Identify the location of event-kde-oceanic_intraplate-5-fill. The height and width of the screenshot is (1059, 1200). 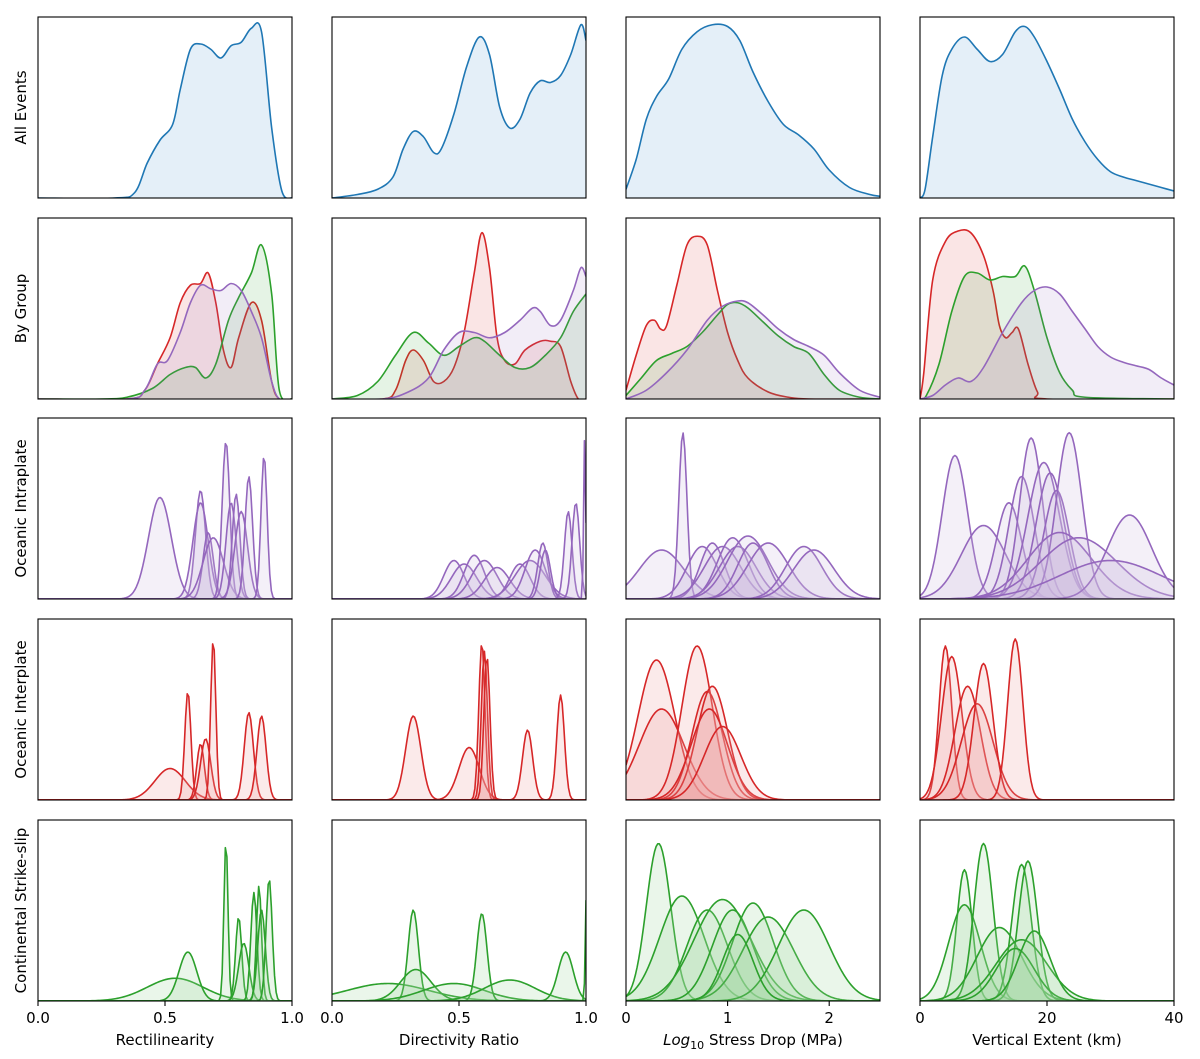
(1047, 530).